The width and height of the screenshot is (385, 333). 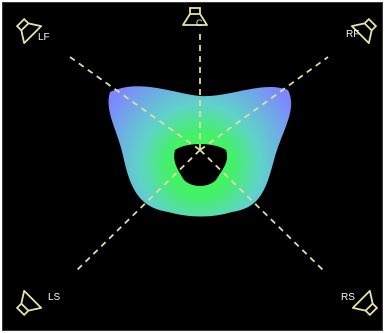 I want to click on speaker-c-label: C, so click(x=199, y=23).